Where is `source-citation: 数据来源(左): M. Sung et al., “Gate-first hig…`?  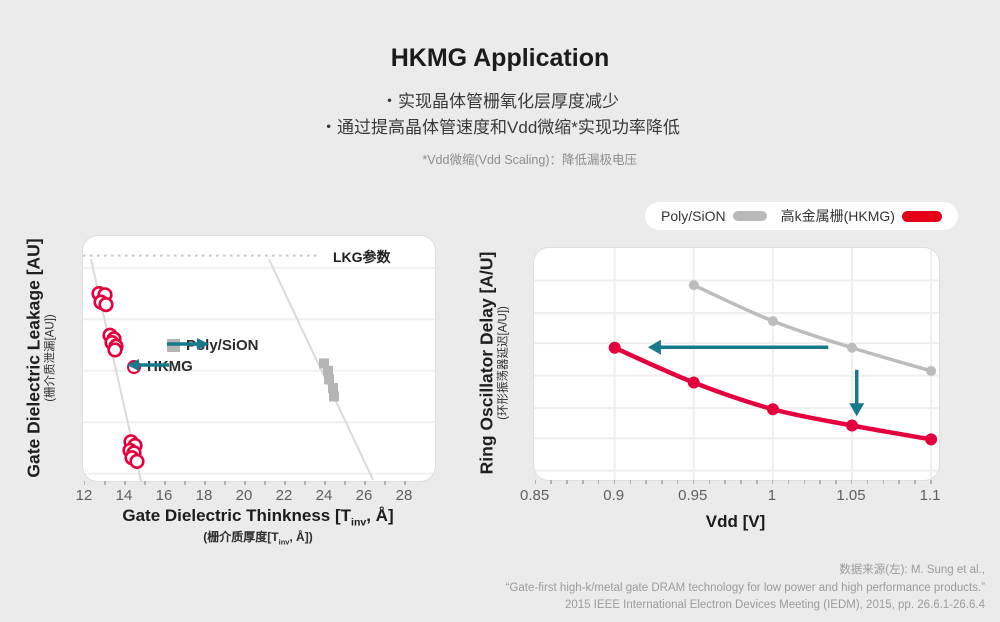 source-citation: 数据来源(左): M. Sung et al., “Gate-first hig… is located at coordinates (745, 587).